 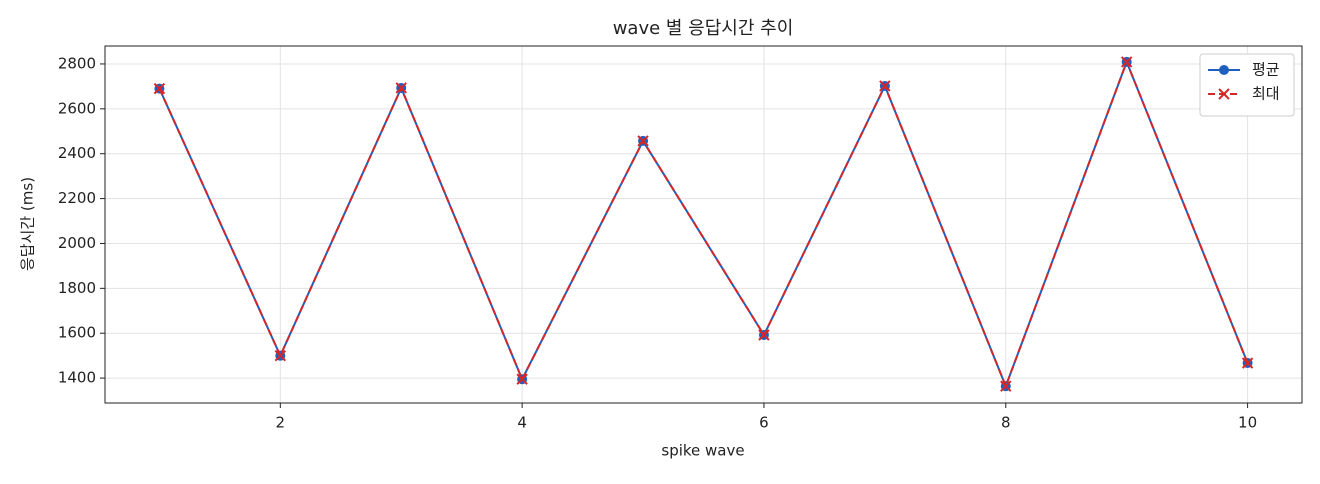 What do you see at coordinates (77, 378) in the screenshot?
I see `y-tick-label: 1400` at bounding box center [77, 378].